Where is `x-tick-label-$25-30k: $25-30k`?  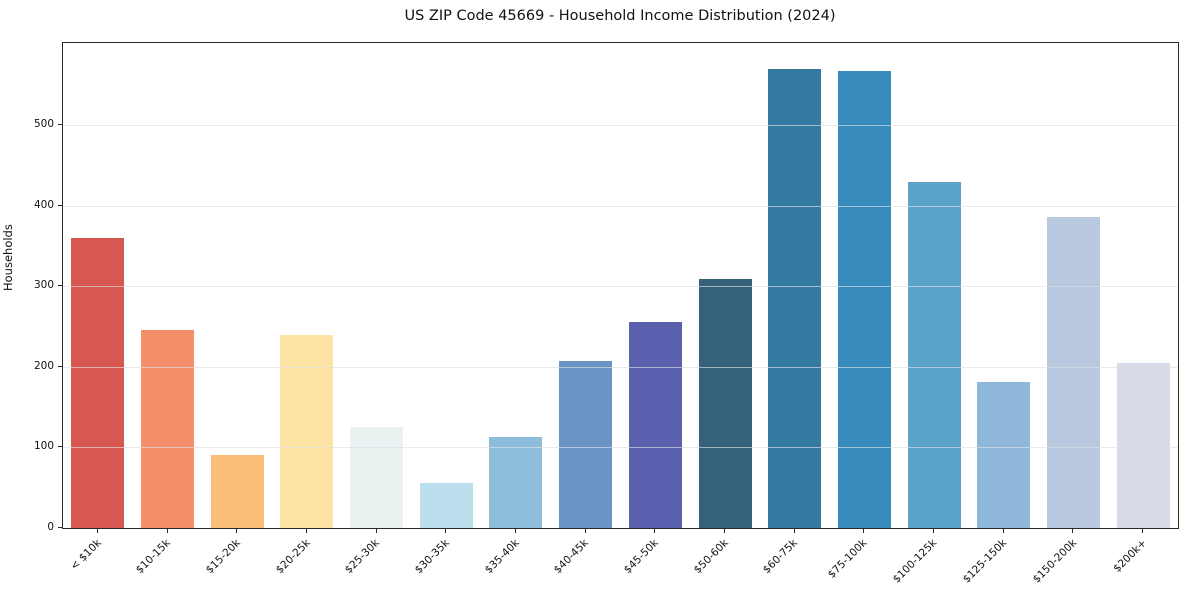
x-tick-label-$25-30k: $25-30k is located at coordinates (362, 557).